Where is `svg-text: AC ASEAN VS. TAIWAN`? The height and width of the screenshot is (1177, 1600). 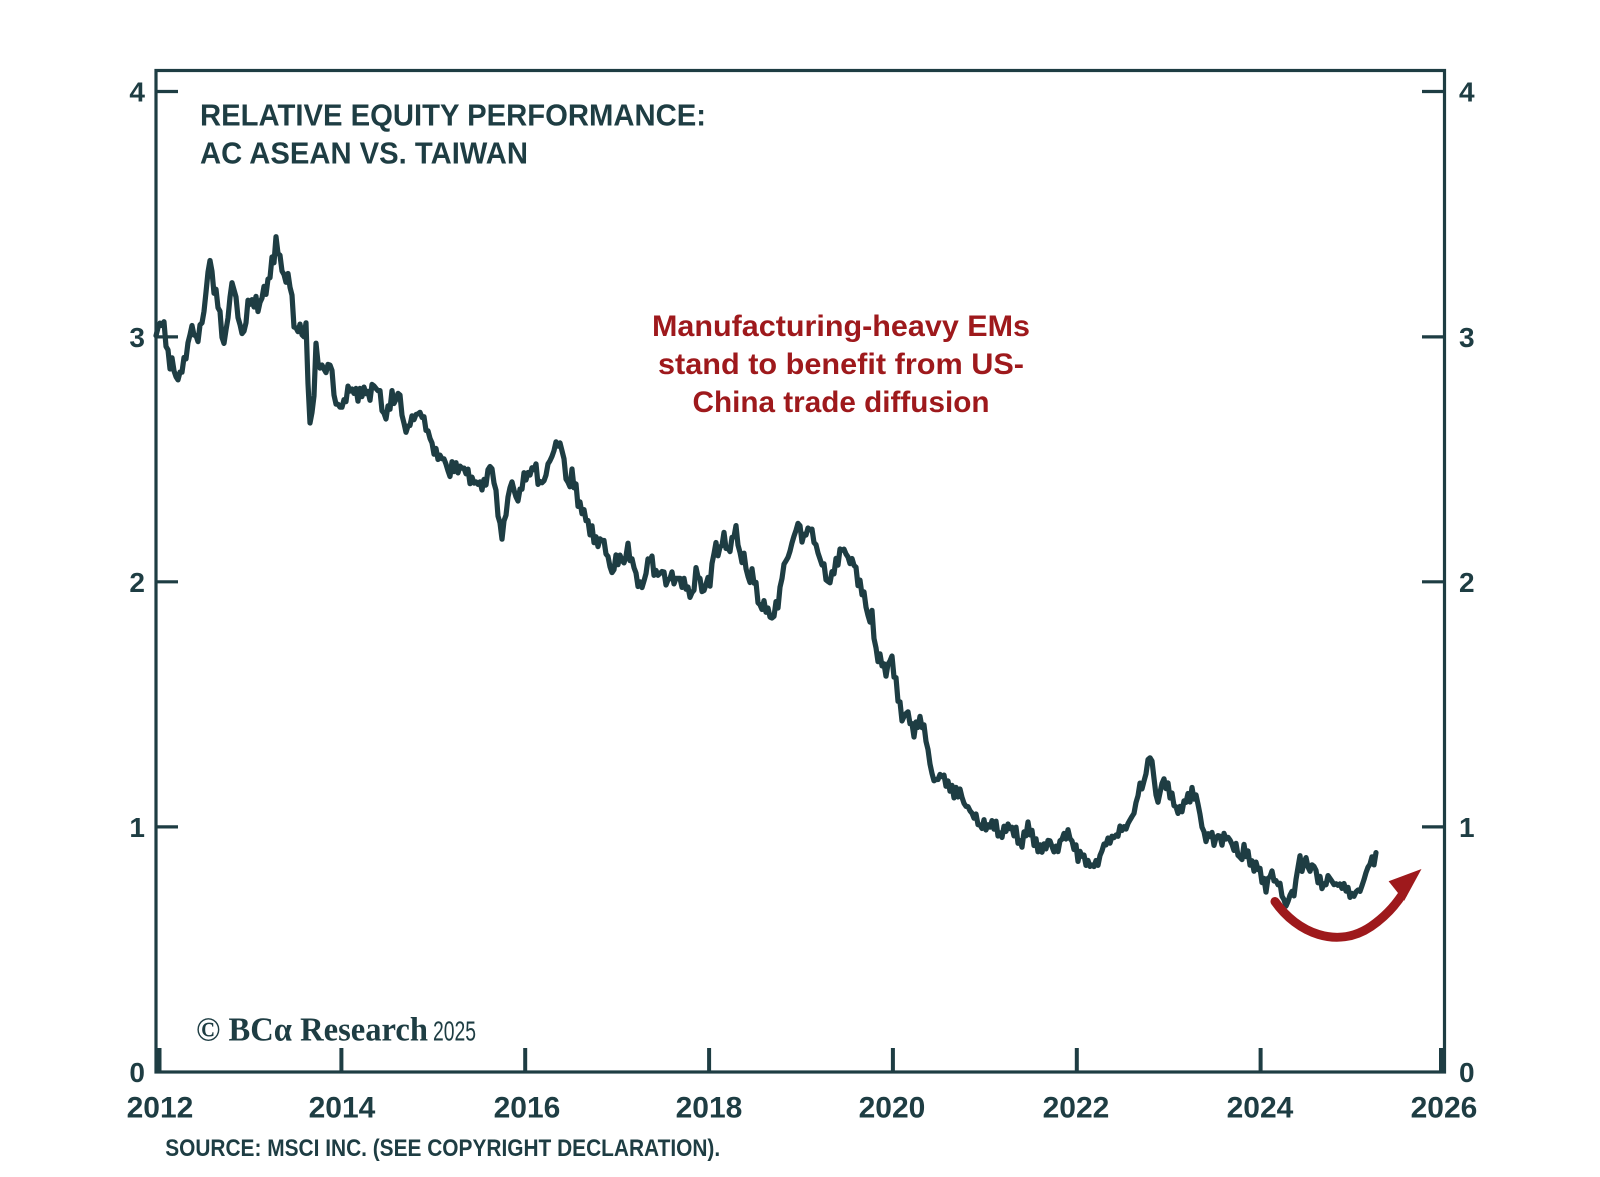 svg-text: AC ASEAN VS. TAIWAN is located at coordinates (364, 153).